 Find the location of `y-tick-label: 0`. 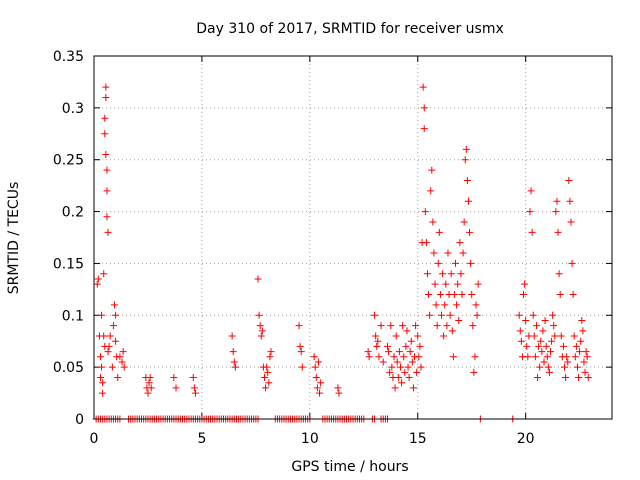

y-tick-label: 0 is located at coordinates (79, 420).